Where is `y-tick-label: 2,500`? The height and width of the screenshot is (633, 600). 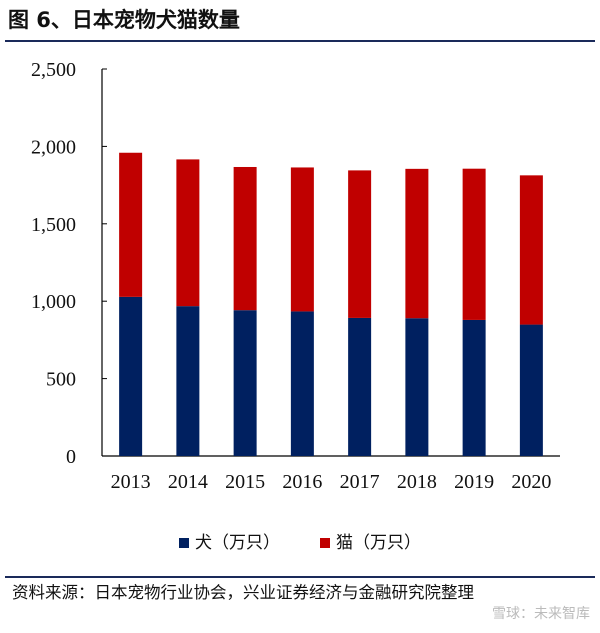
y-tick-label: 2,500 is located at coordinates (53, 70).